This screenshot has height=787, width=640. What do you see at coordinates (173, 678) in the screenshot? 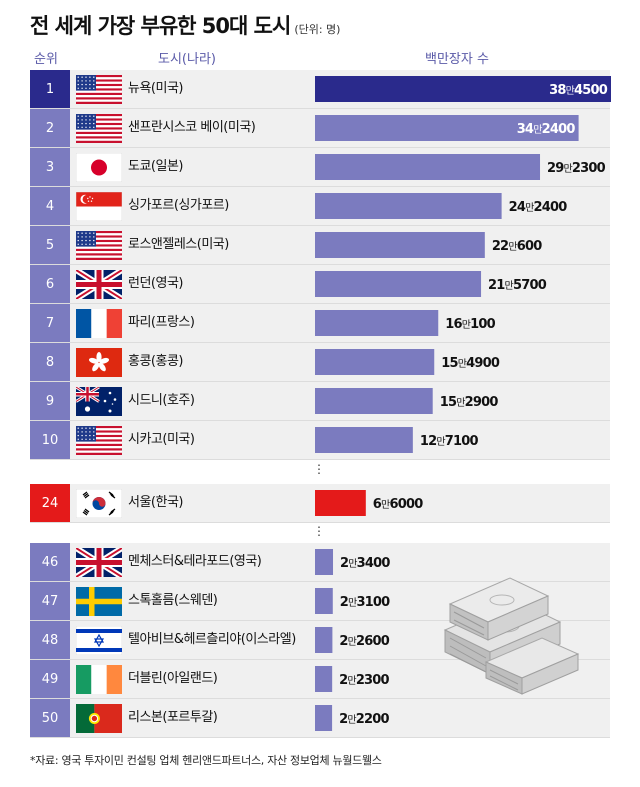
I see `city-label: 더블린(아일랜드)` at bounding box center [173, 678].